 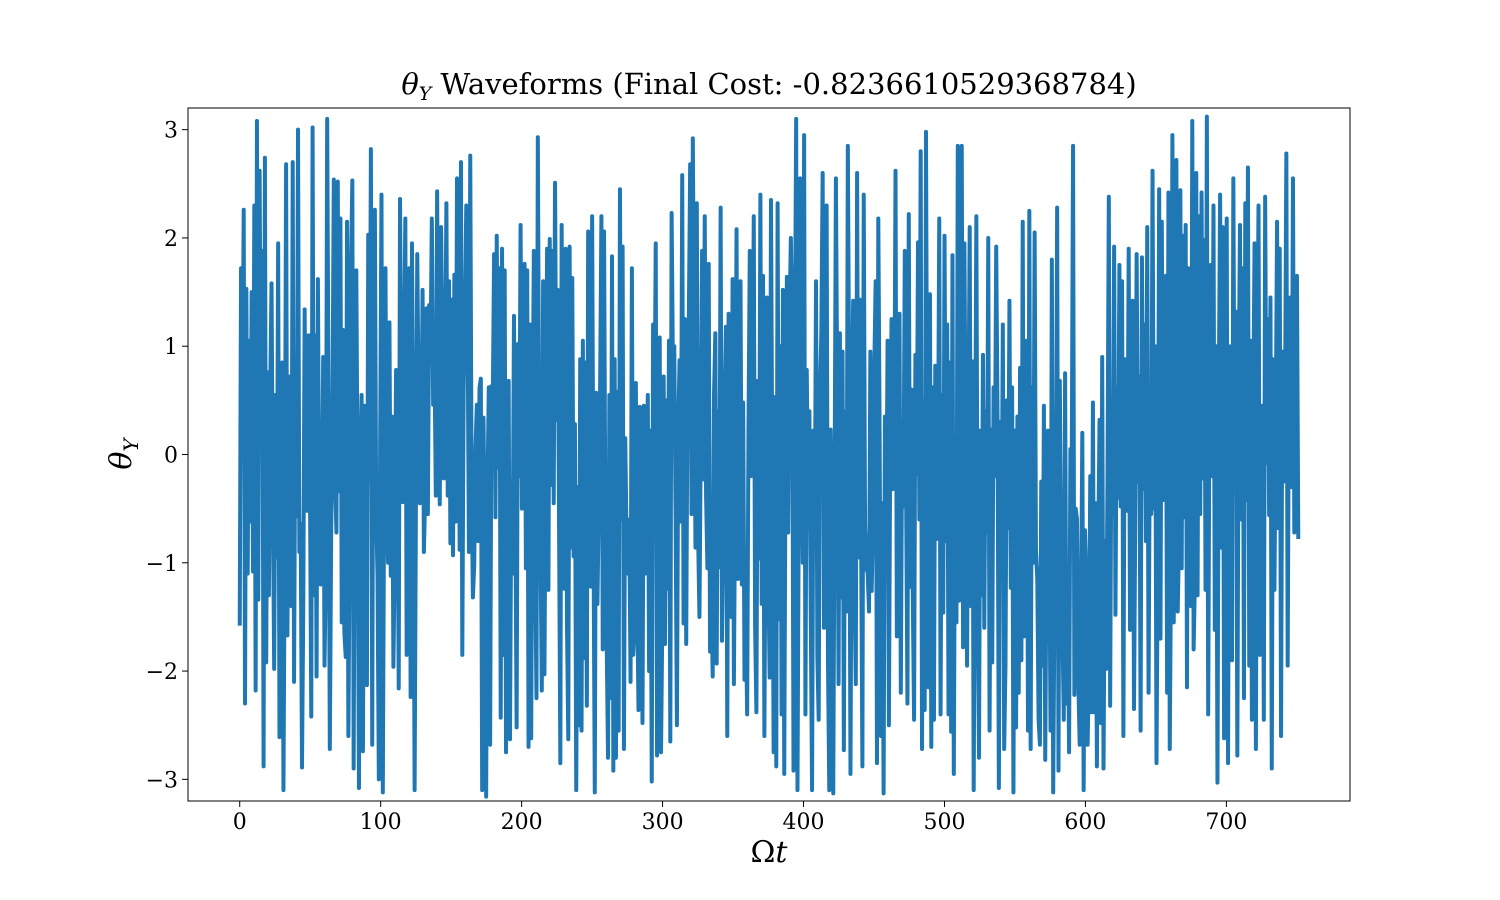 I want to click on y-tick-label: 2, so click(x=171, y=239).